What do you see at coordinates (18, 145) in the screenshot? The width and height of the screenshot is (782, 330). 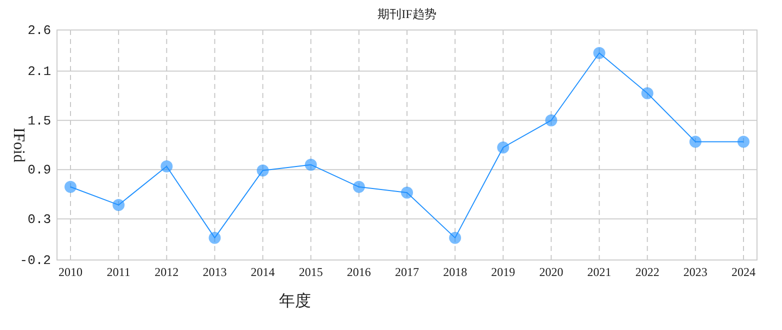 I see `y-axis-title: IFoid` at bounding box center [18, 145].